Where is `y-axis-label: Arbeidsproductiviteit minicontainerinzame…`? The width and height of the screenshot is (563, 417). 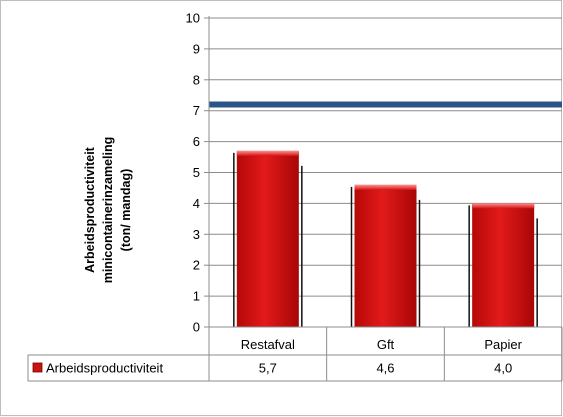 y-axis-label: Arbeidsproductiviteit minicontainerinzame… is located at coordinates (108, 210).